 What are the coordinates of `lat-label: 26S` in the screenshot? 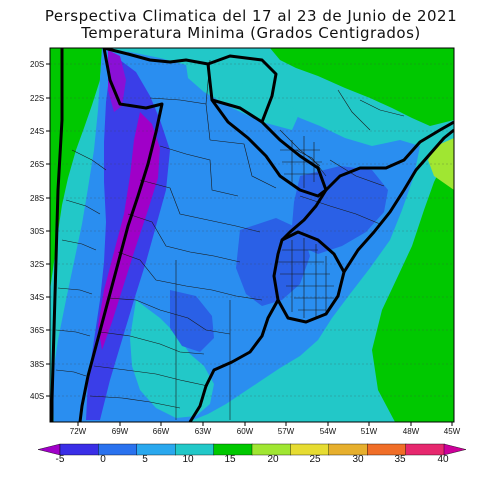 It's located at (37, 164).